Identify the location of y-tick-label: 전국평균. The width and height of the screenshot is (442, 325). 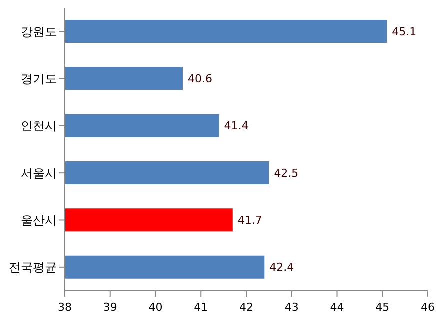
(33, 267).